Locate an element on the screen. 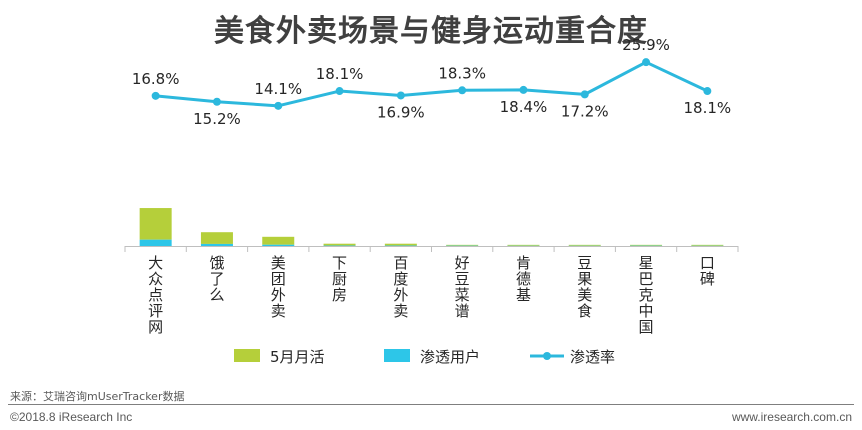  chart-title: 美食外卖场景与健身运动重合度 is located at coordinates (431, 31).